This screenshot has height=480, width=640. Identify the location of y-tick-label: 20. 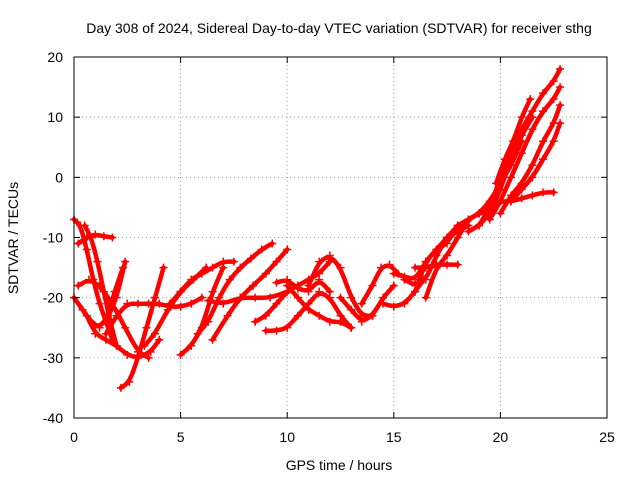
(55, 57).